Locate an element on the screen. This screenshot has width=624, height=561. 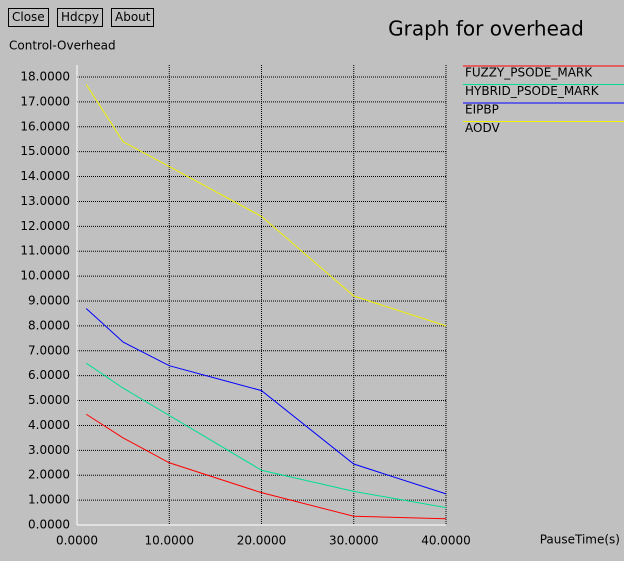
legend-label: EIPBP is located at coordinates (482, 110).